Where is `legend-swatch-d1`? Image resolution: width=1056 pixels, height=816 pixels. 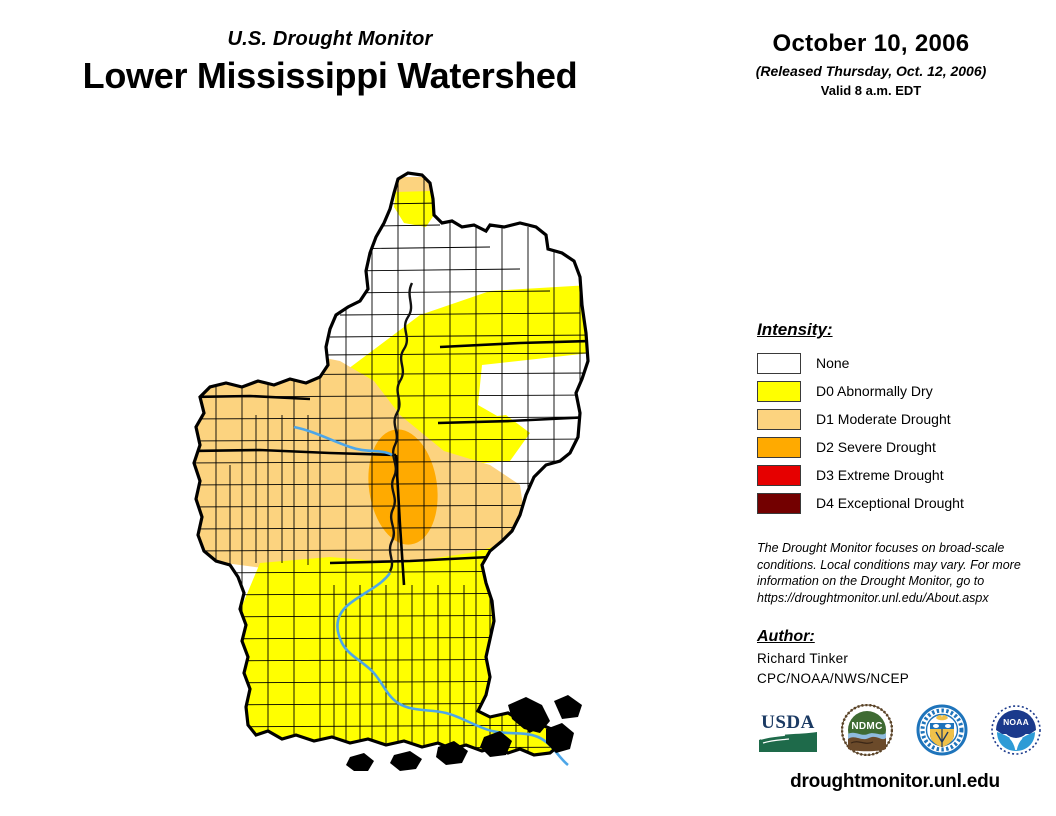 legend-swatch-d1 is located at coordinates (779, 419).